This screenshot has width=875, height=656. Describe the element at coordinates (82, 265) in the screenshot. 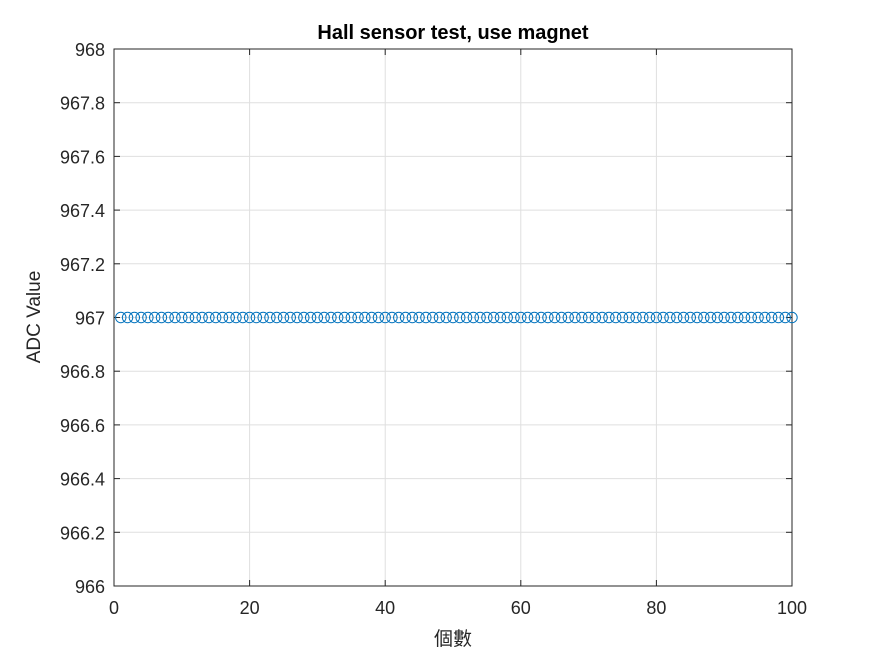

I see `y-tick-label: 967.2` at that location.